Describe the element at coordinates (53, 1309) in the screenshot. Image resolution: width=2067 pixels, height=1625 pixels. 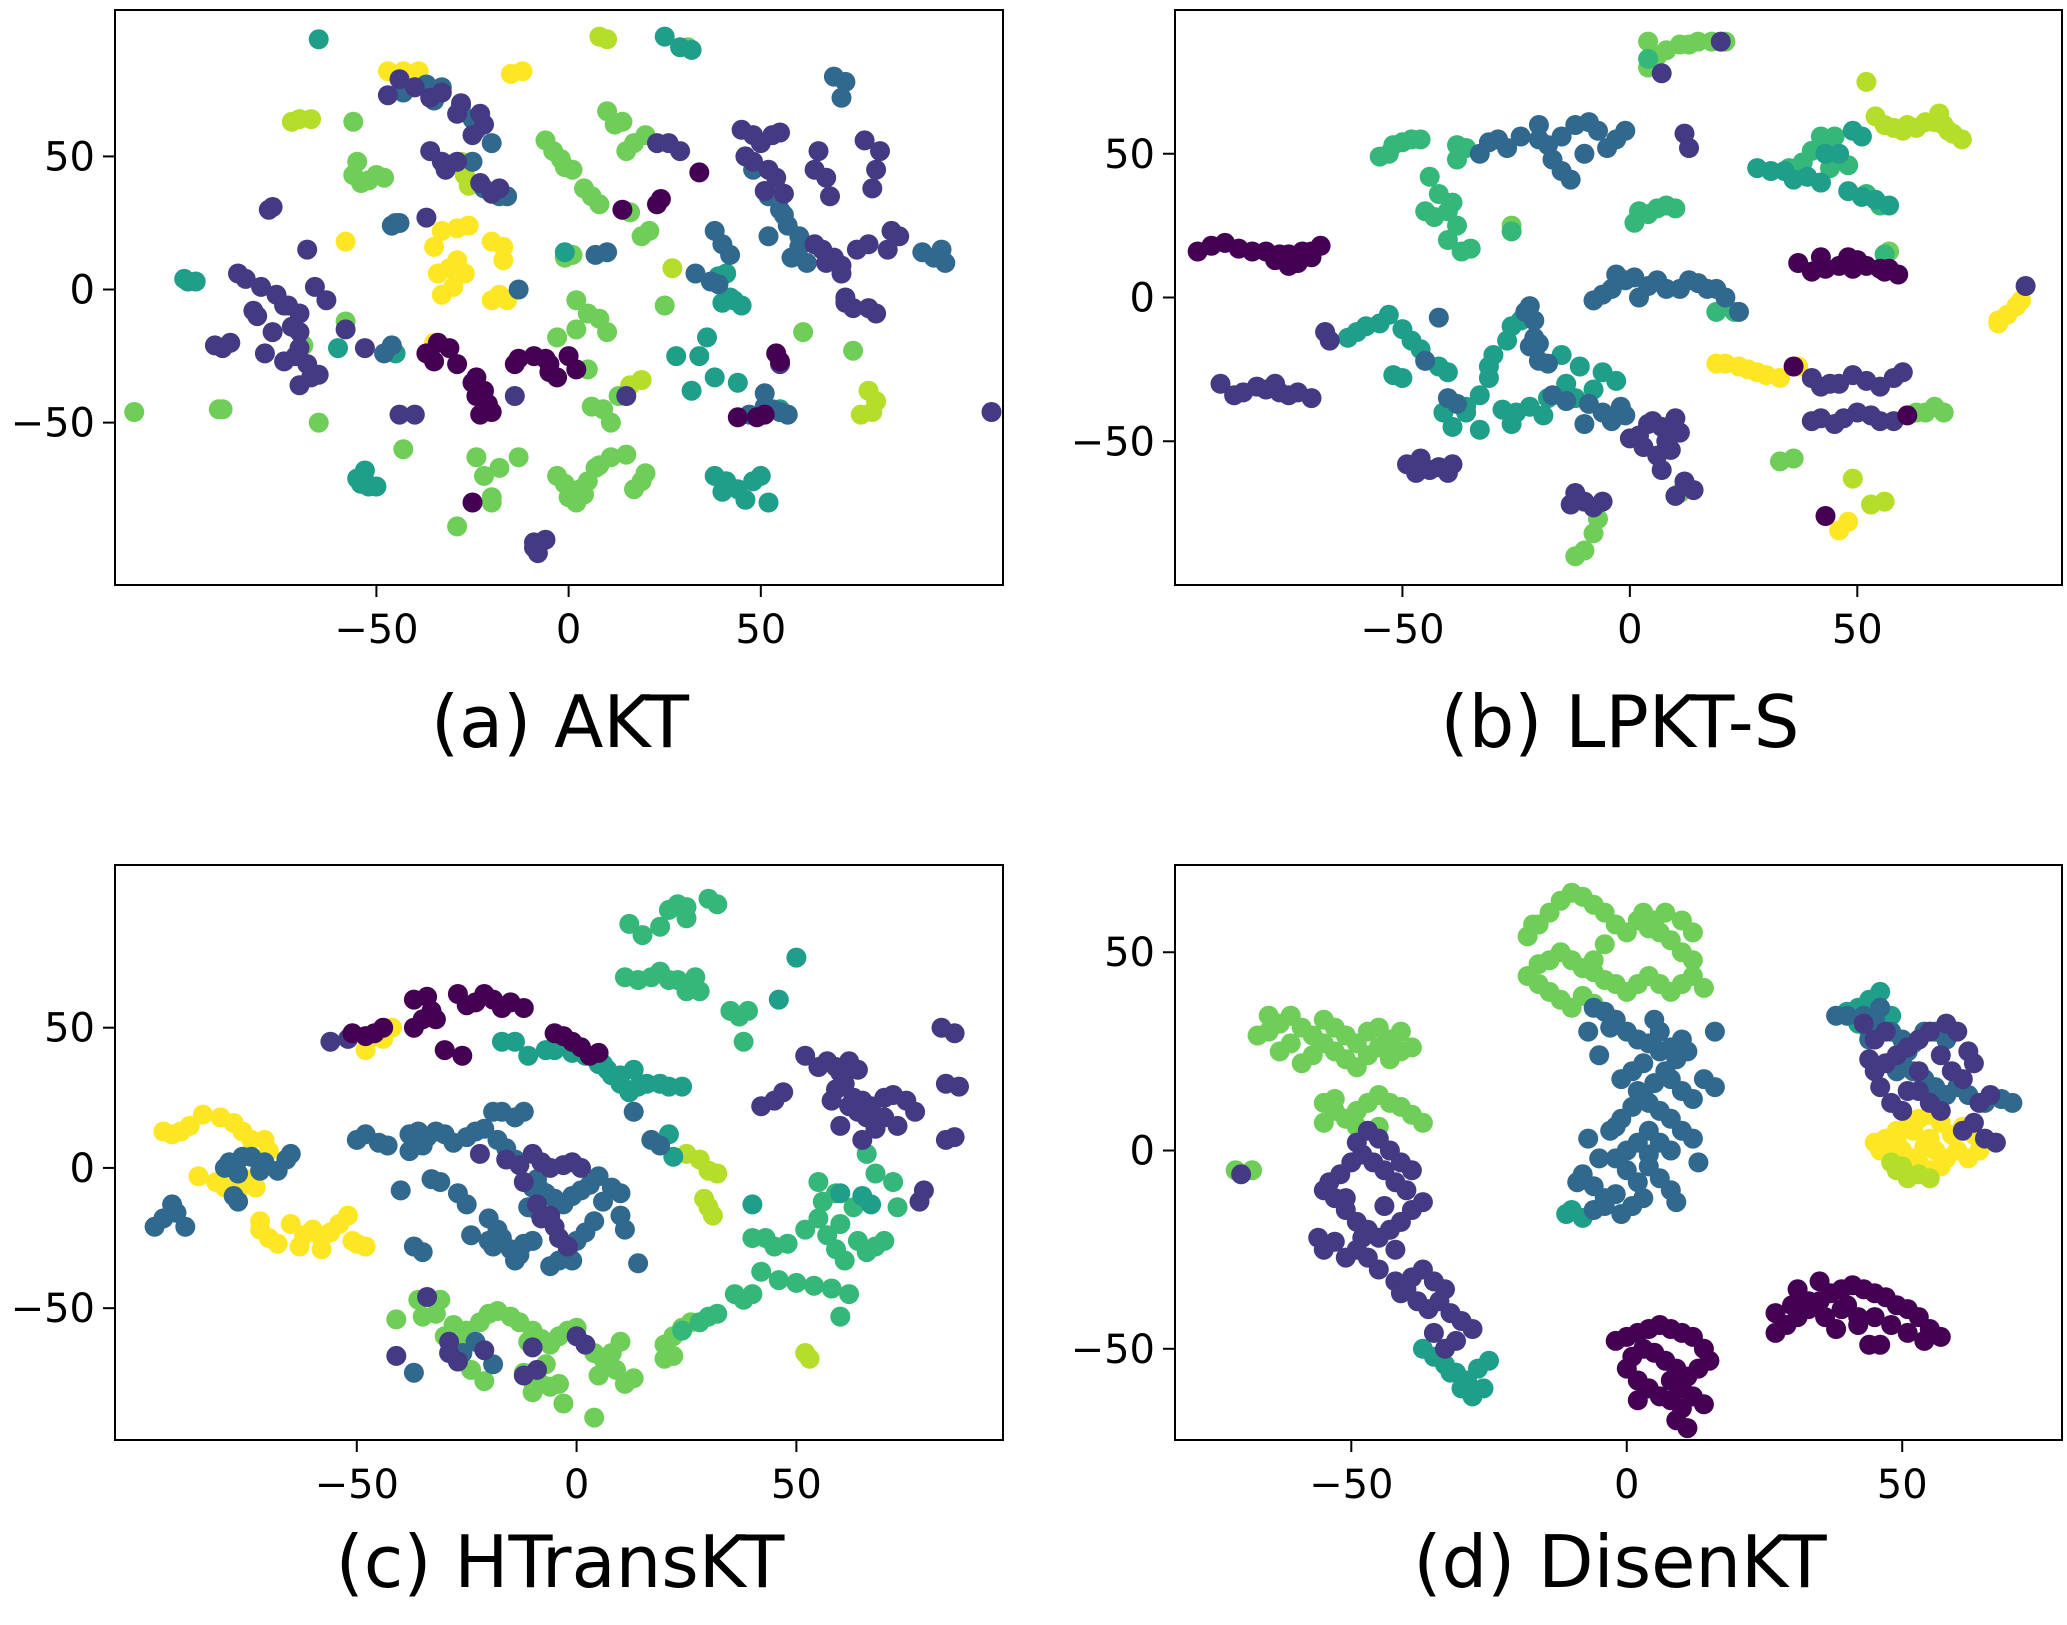
I see `y-tick-label: −50` at that location.